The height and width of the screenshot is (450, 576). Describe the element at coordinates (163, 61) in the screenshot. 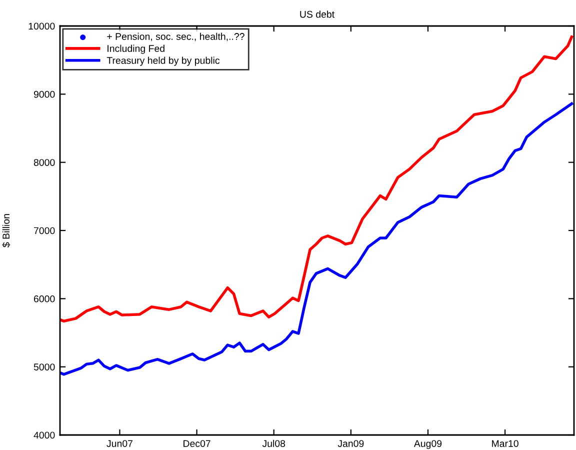

I see `legend-label: Treasury held by by public` at that location.